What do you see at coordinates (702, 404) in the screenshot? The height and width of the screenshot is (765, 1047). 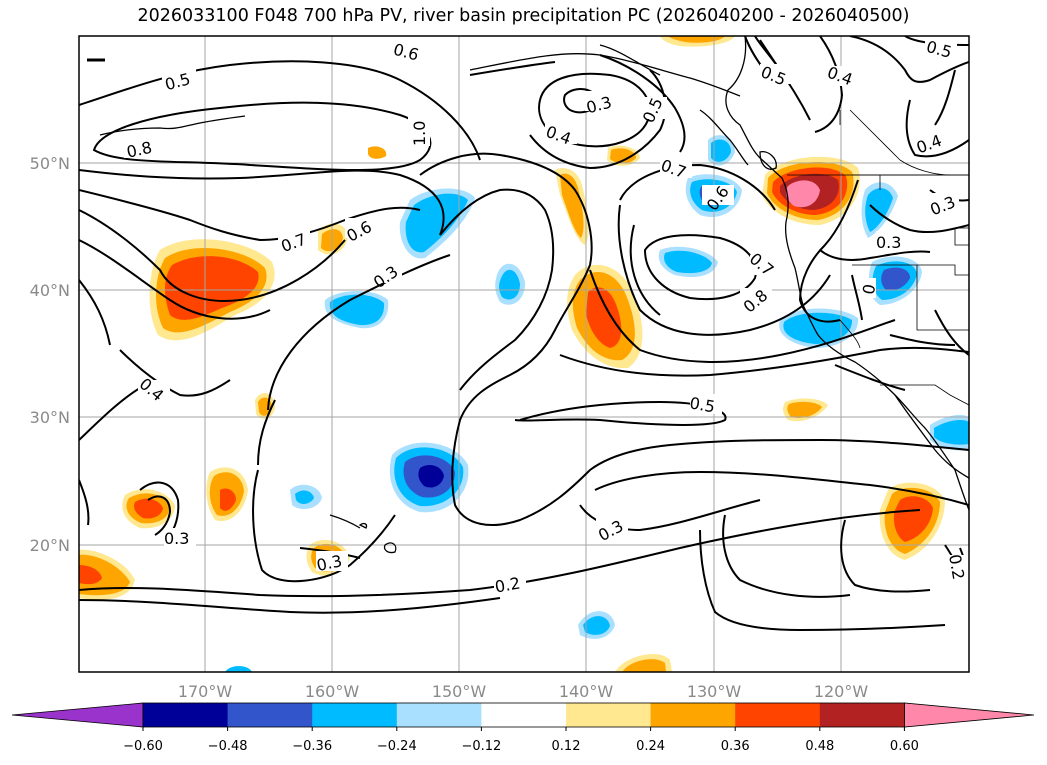 I see `contour-label: 0.5` at bounding box center [702, 404].